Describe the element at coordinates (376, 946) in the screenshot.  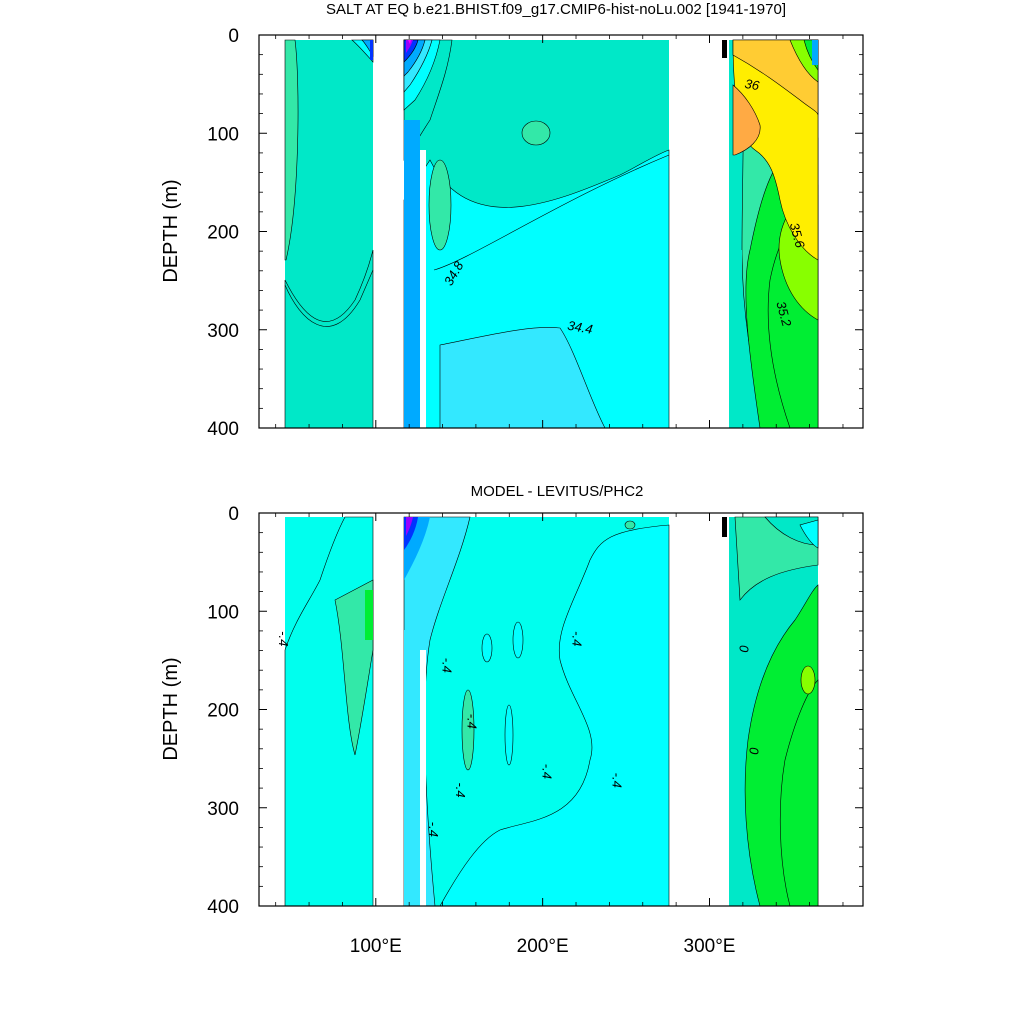
I see `x-tick-label: 100°E` at that location.